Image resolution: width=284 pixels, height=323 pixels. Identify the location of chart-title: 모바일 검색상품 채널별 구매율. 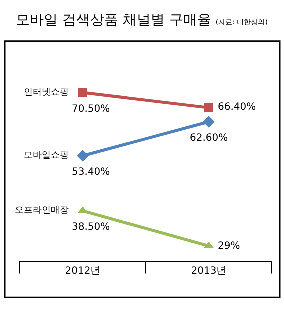
(114, 20).